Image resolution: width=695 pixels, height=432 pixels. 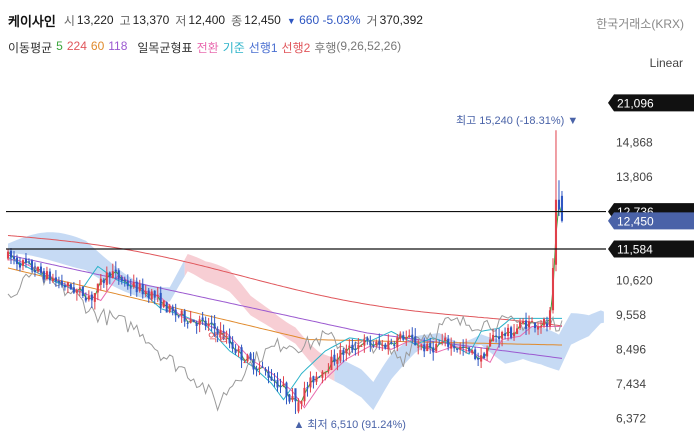 What do you see at coordinates (369, 46) in the screenshot?
I see `ichimoku-params: (9,26,52,26)` at bounding box center [369, 46].